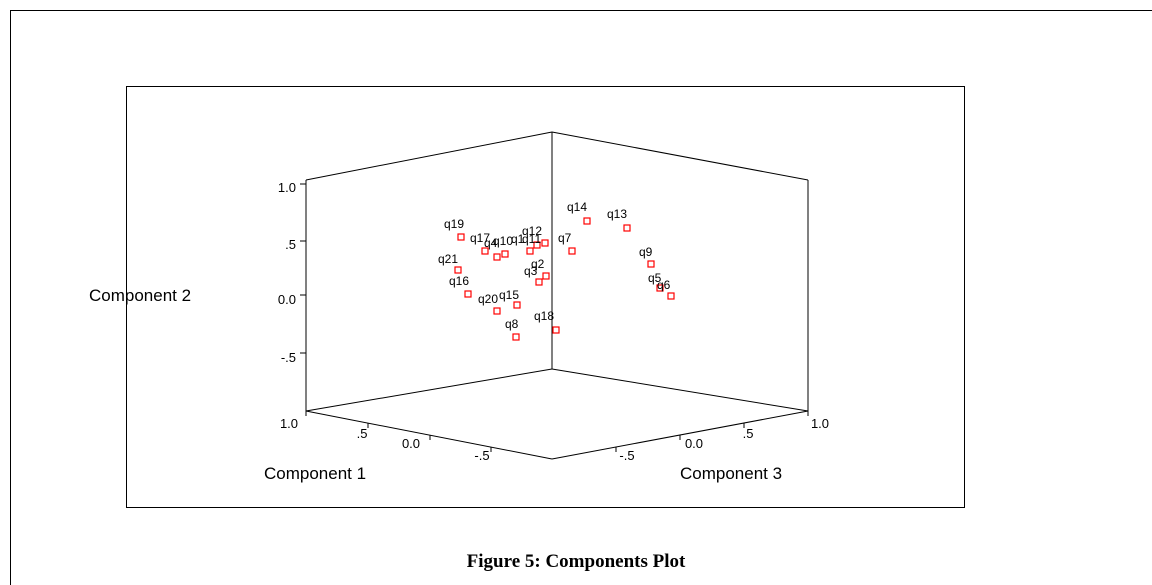 Image resolution: width=1152 pixels, height=585 pixels. I want to click on point-label-q10: q10, so click(503, 241).